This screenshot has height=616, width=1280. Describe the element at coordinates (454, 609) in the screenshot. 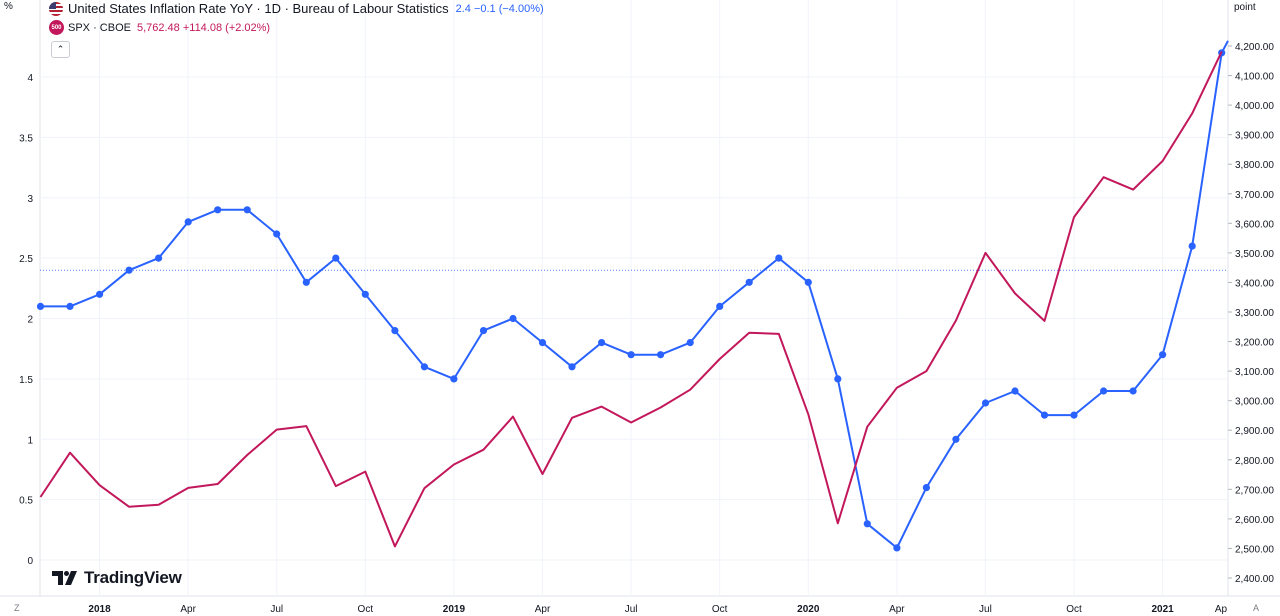

I see `time-axis-label: 2019` at that location.